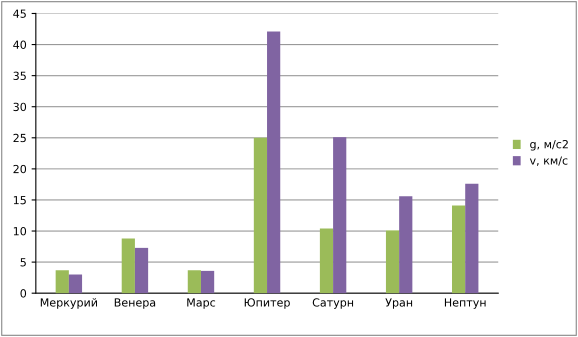 The image size is (578, 337). Describe the element at coordinates (23, 293) in the screenshot. I see `y-tick-label: 0` at that location.